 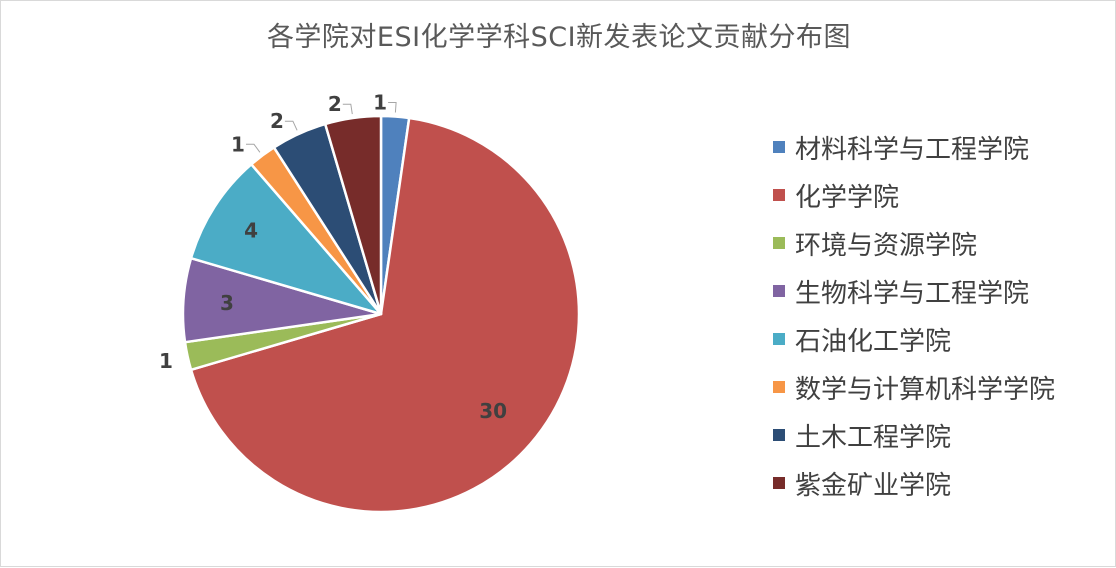 I want to click on legend-item-1: 材料科学与工程学院, so click(x=943, y=147).